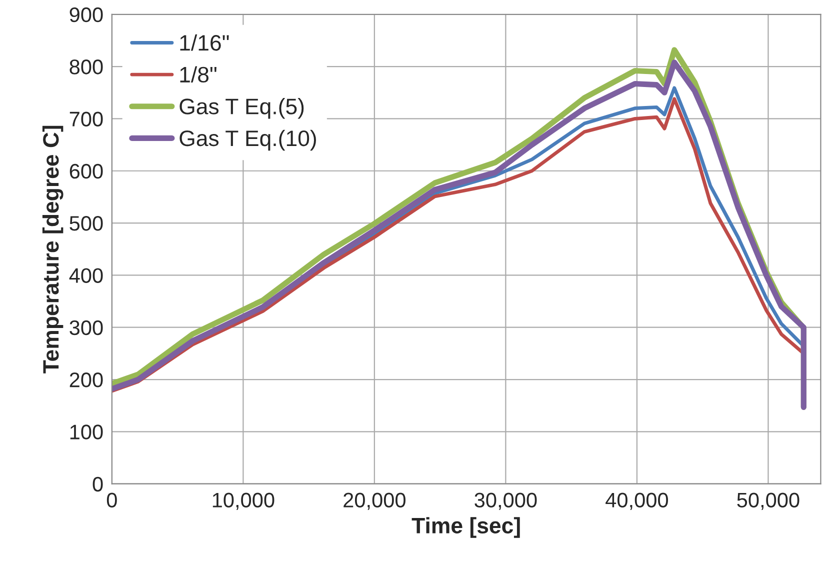 The width and height of the screenshot is (829, 576). Describe the element at coordinates (53, 250) in the screenshot. I see `y-axis-title: Temperature [degree C]` at that location.